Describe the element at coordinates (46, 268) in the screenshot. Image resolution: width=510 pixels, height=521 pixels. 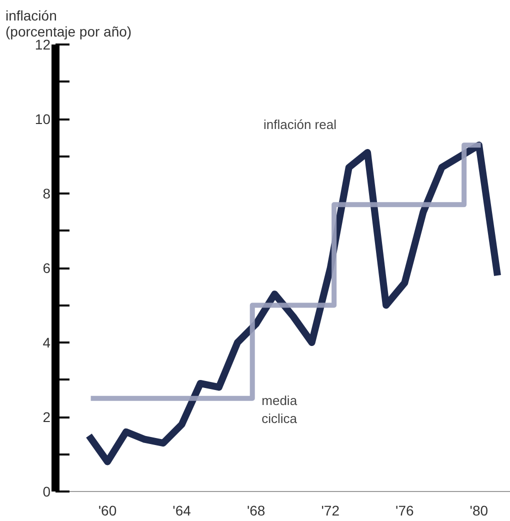
I see `y-tick-label: 6` at that location.